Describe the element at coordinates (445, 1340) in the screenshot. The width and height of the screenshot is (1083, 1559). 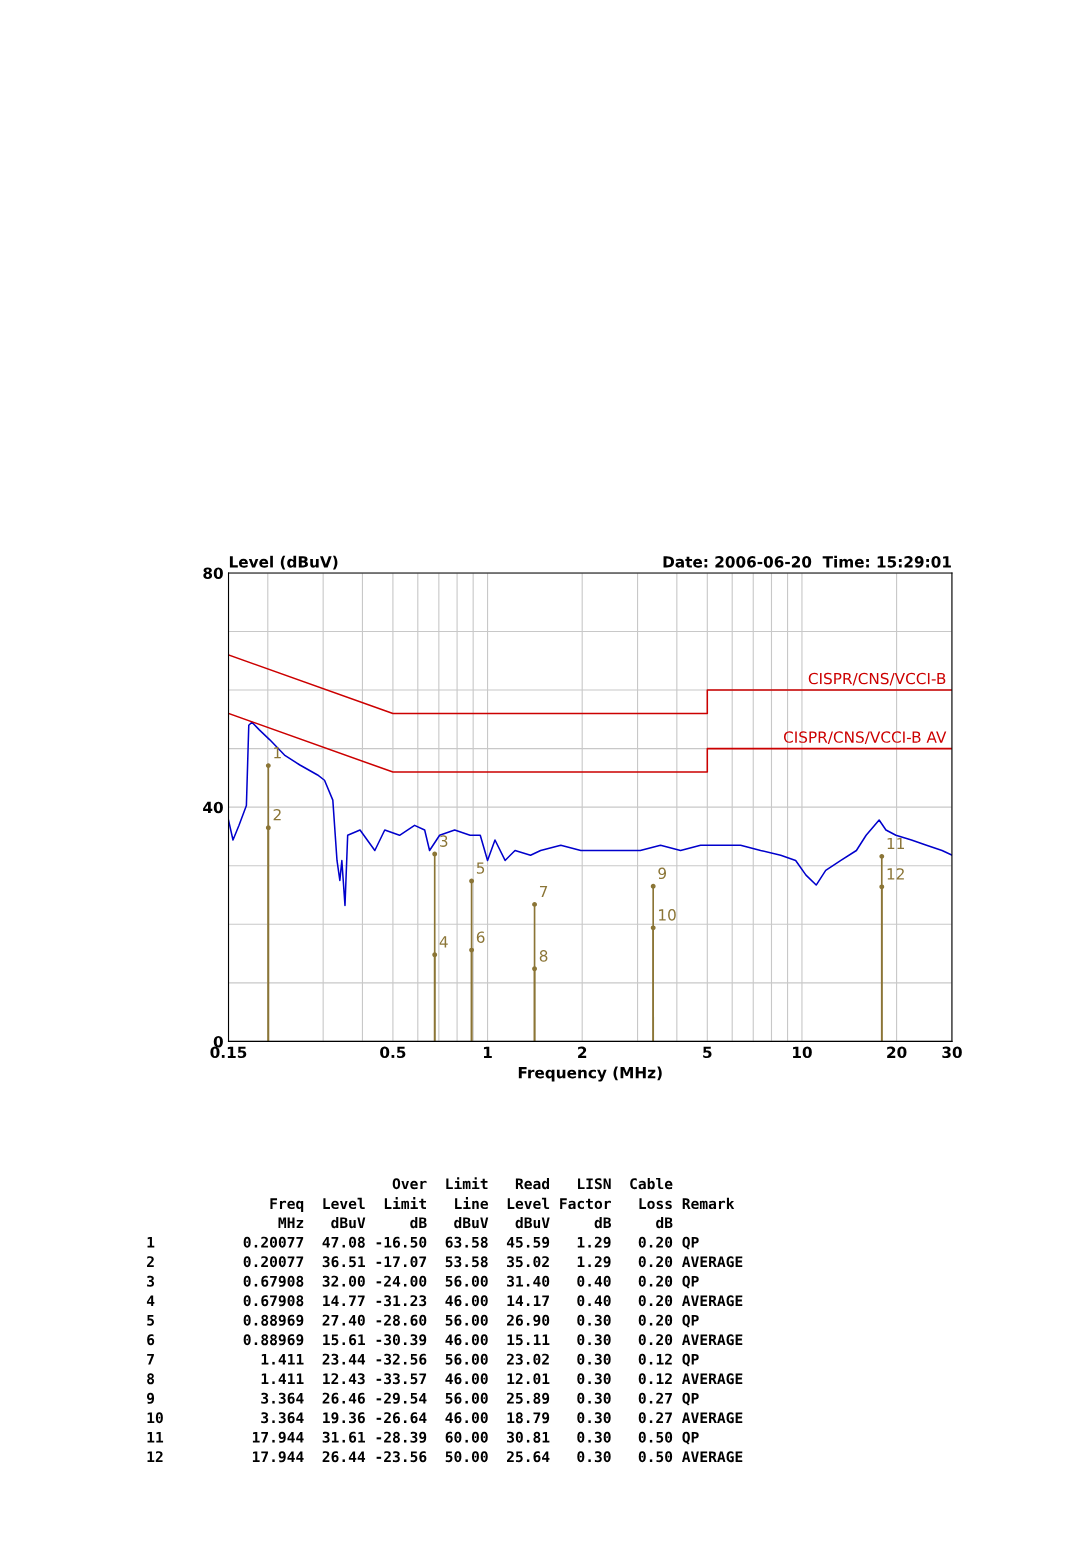
I see `text: 6 0.88969 15.61 -30.39 46.00 15.11 0.30 0.20 AVERAGE` at that location.